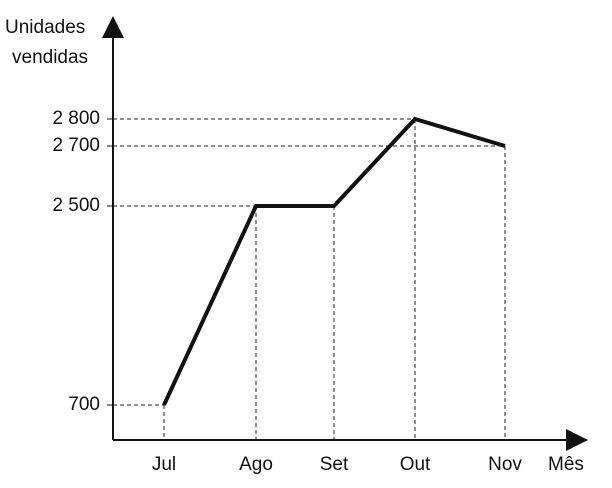 The height and width of the screenshot is (488, 612). Describe the element at coordinates (577, 440) in the screenshot. I see `x-axis-arrow` at that location.